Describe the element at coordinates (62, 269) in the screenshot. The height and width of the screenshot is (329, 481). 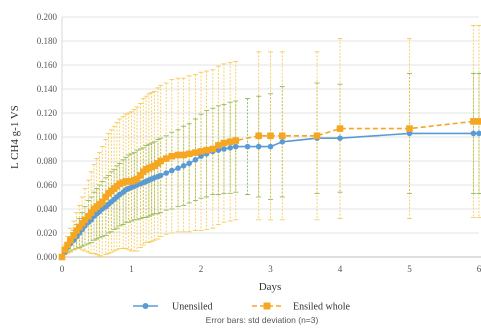
I see `x-tick-label: 0` at that location.